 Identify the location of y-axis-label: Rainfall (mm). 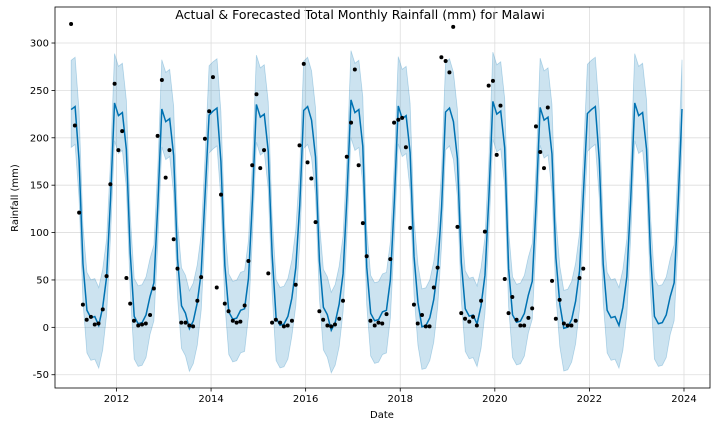
(15, 198).